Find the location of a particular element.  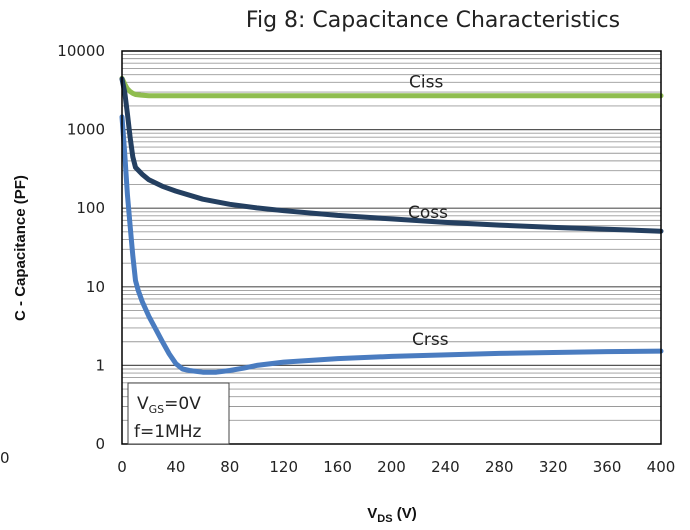

condition-vgs-main: V is located at coordinates (143, 404).